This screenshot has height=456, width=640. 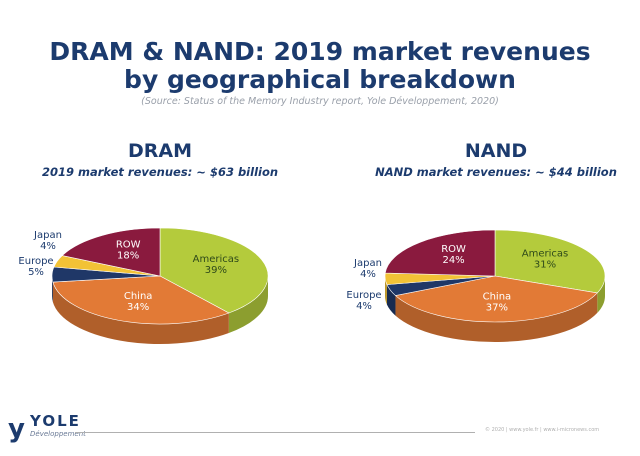 I want to click on nand-slice-americas, so click(x=550, y=261).